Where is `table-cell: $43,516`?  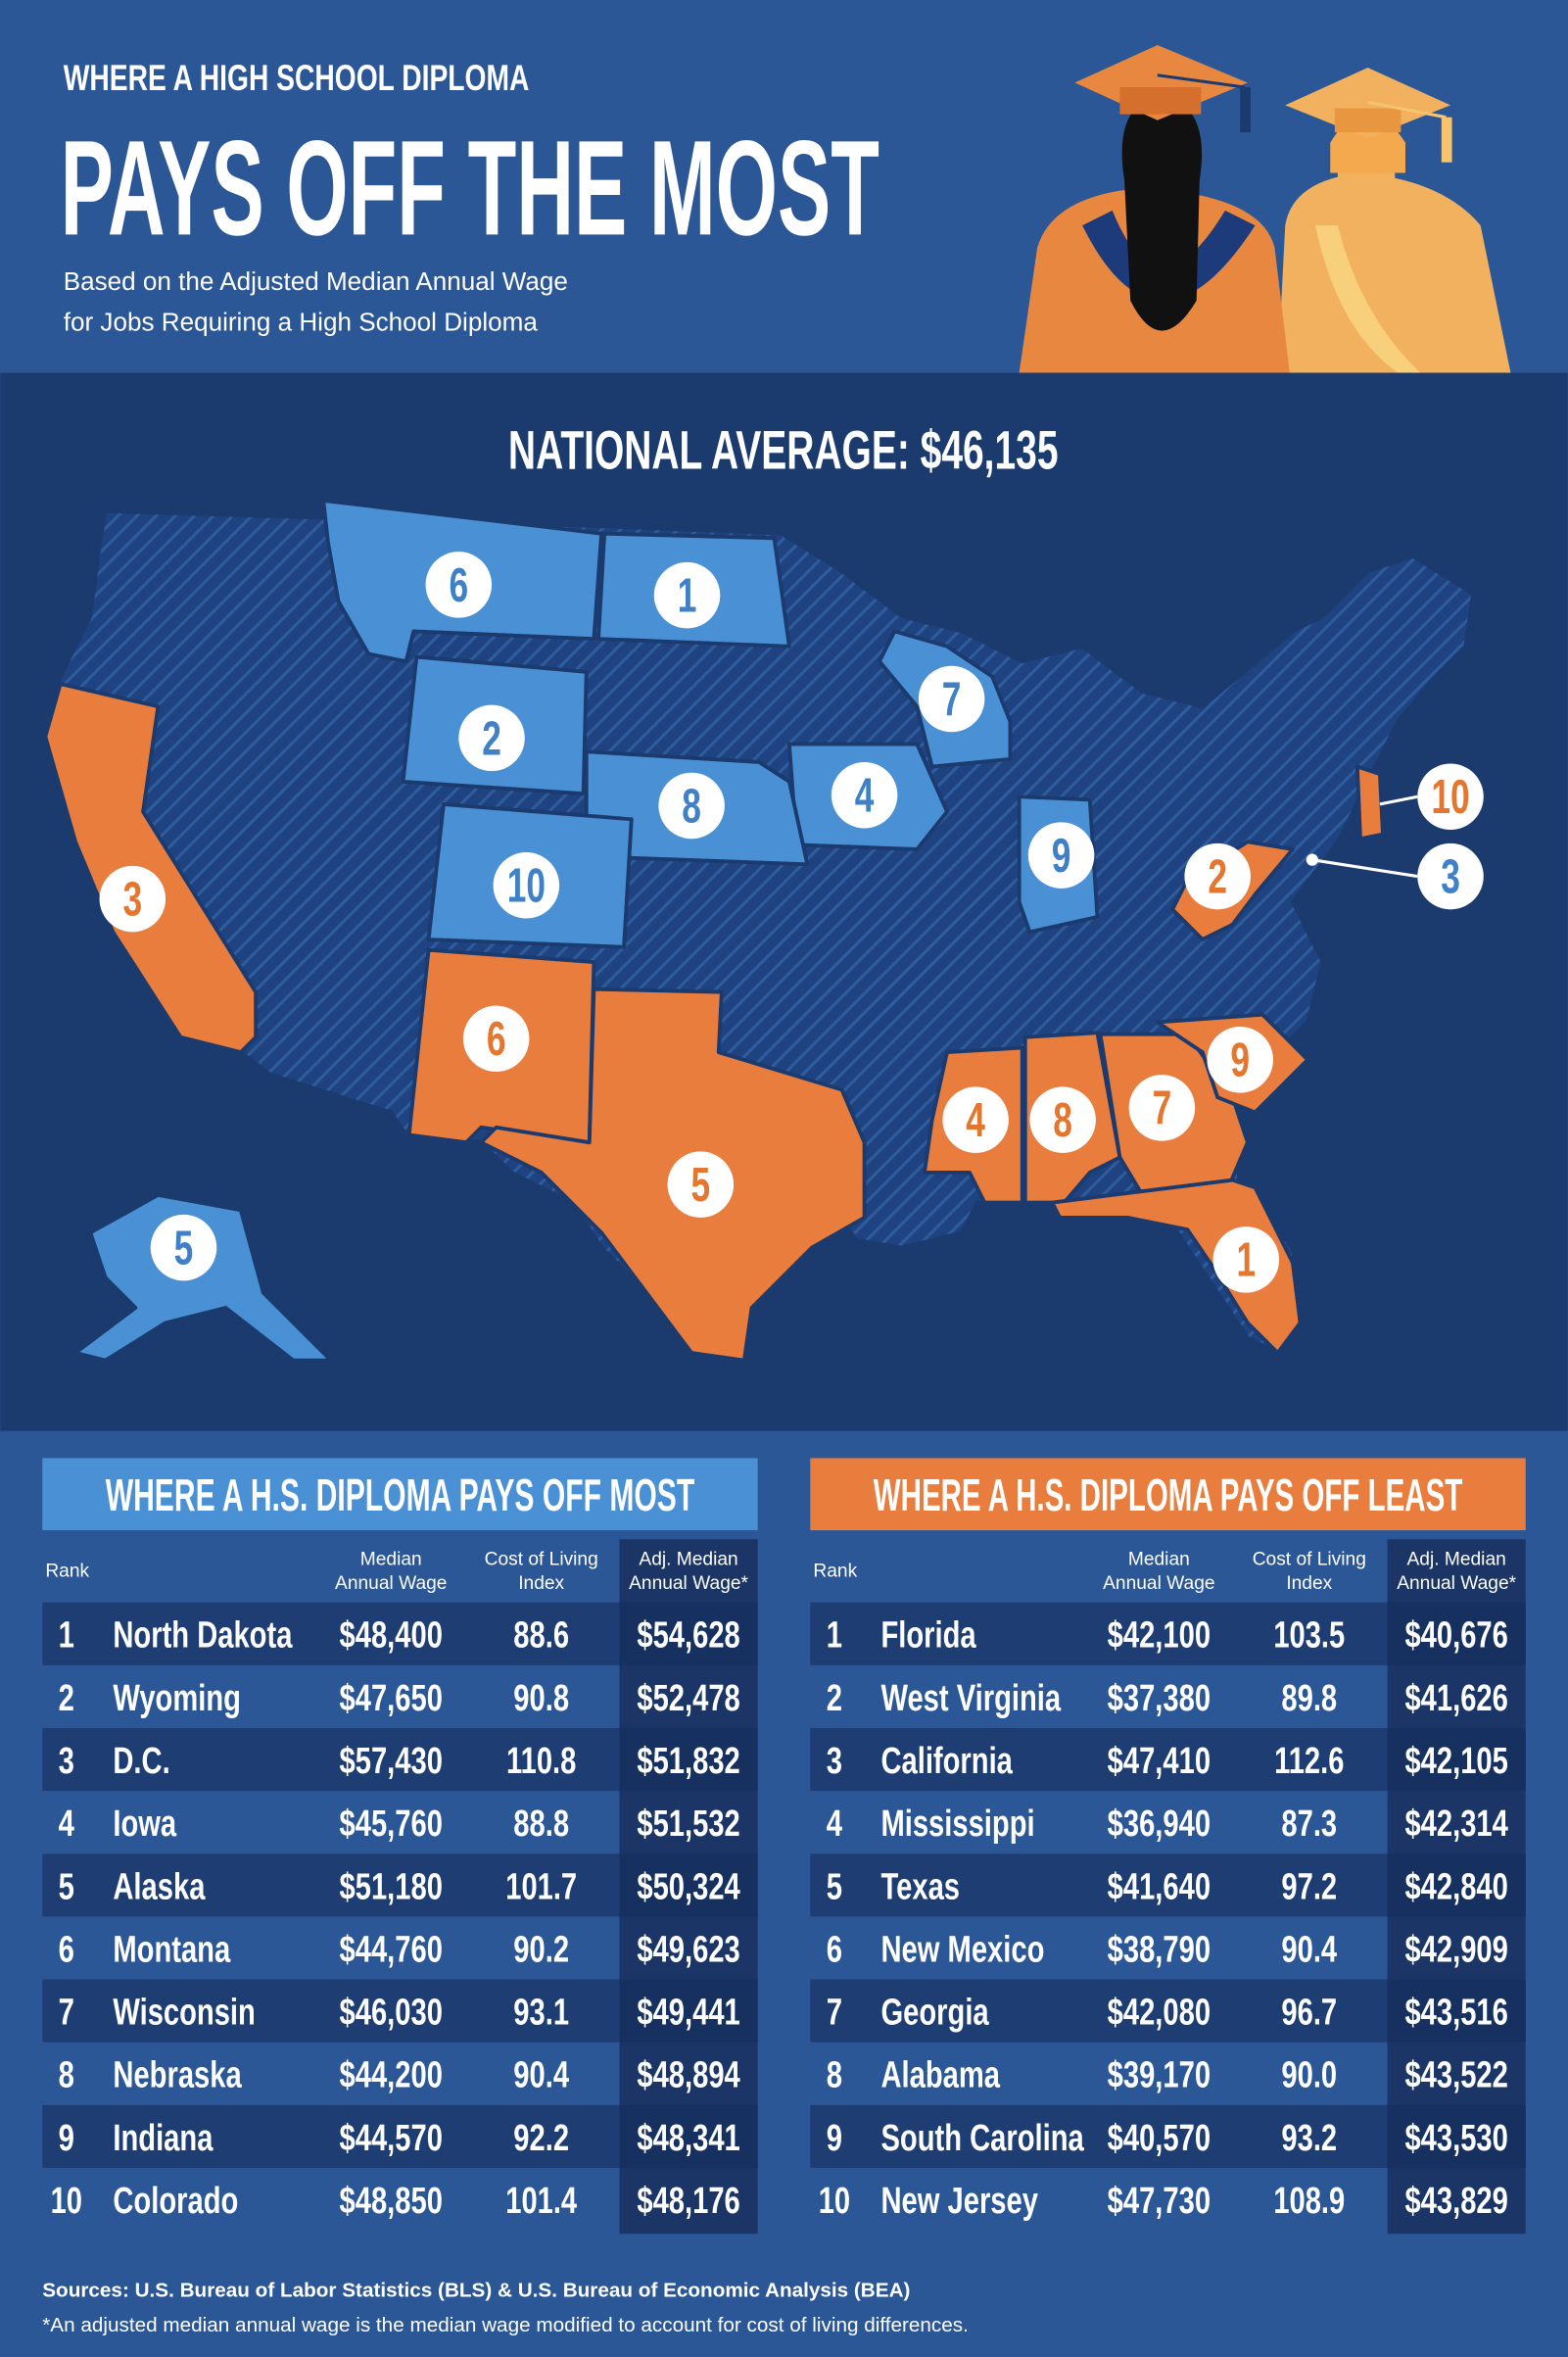 table-cell: $43,516 is located at coordinates (1456, 2013).